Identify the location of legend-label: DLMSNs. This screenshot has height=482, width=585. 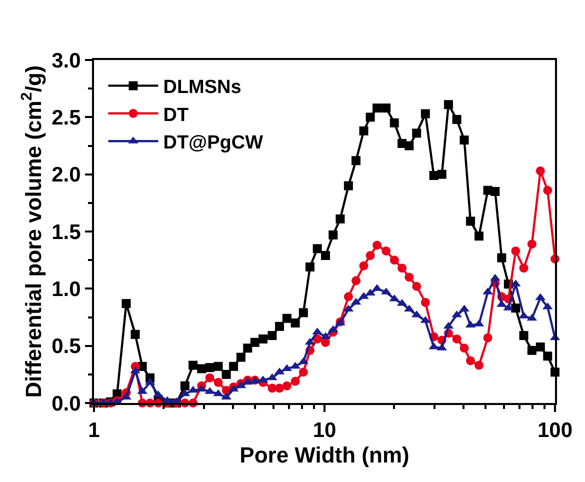
(202, 87).